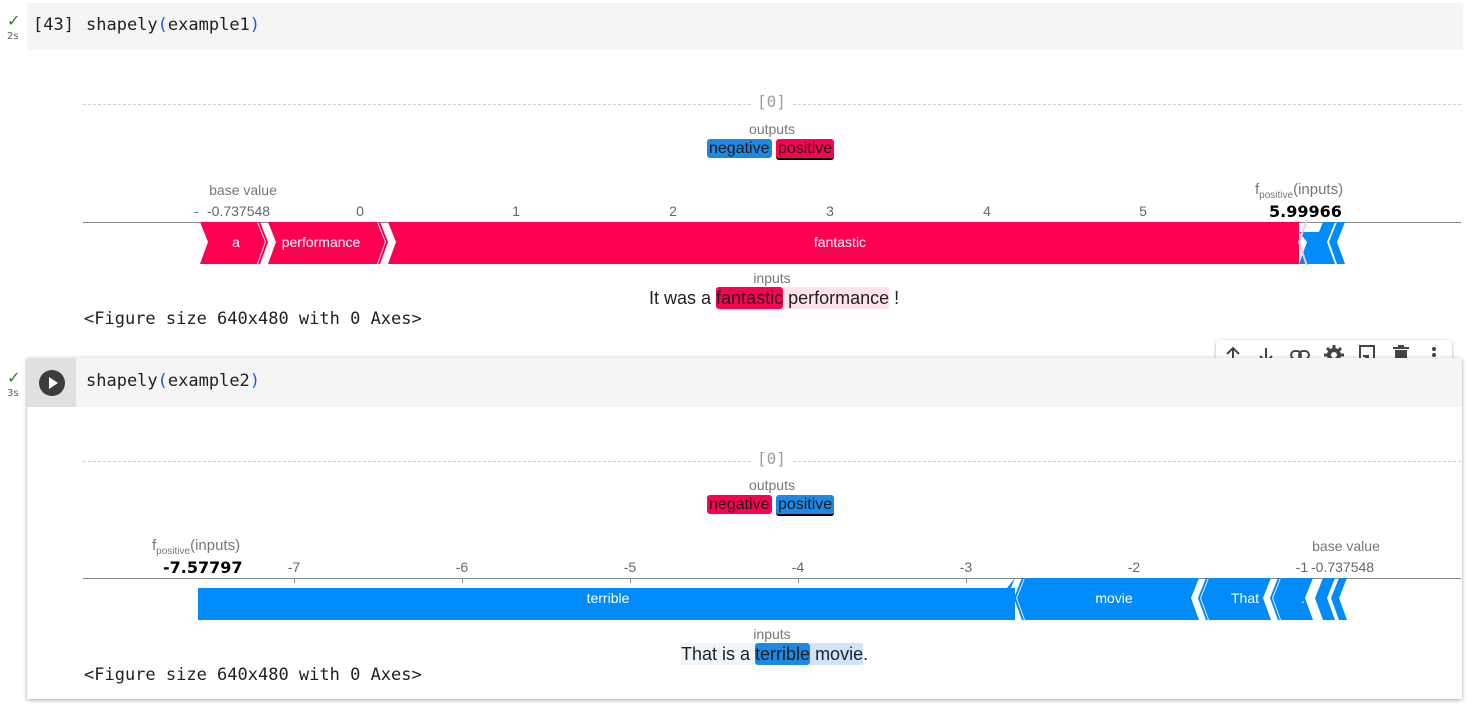 This screenshot has height=708, width=1467. Describe the element at coordinates (798, 567) in the screenshot. I see `axis-tick-label: -4` at that location.